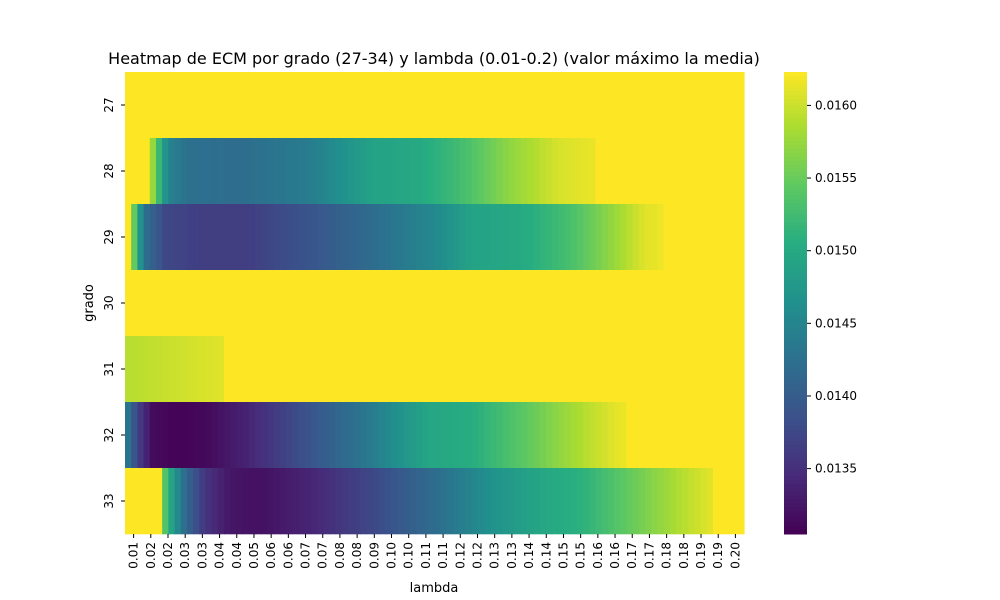  I want to click on x-tick-label: 0.17, so click(649, 555).